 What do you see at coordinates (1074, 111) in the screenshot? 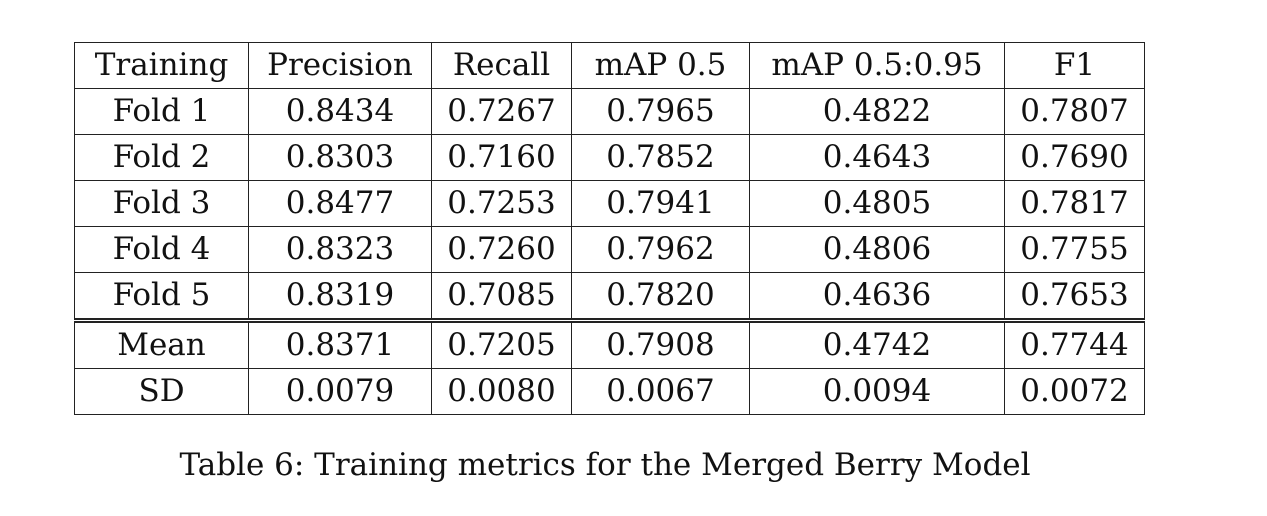
I see `table-cell: 0.7807` at bounding box center [1074, 111].